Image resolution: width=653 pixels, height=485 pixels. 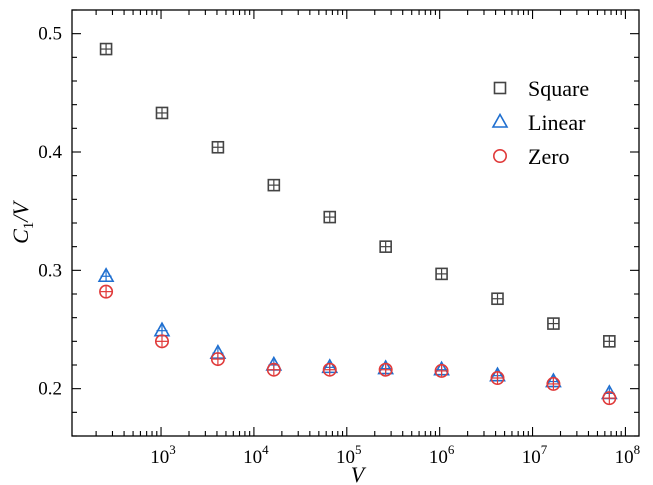 I want to click on legend-item-zero: Zero, so click(x=531, y=156).